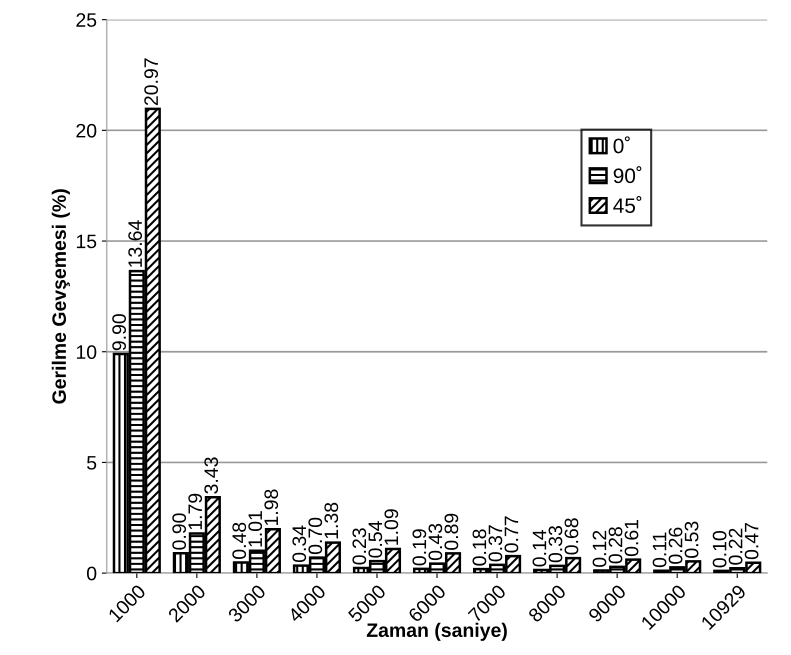  I want to click on legend-label: 90˚, so click(628, 175).